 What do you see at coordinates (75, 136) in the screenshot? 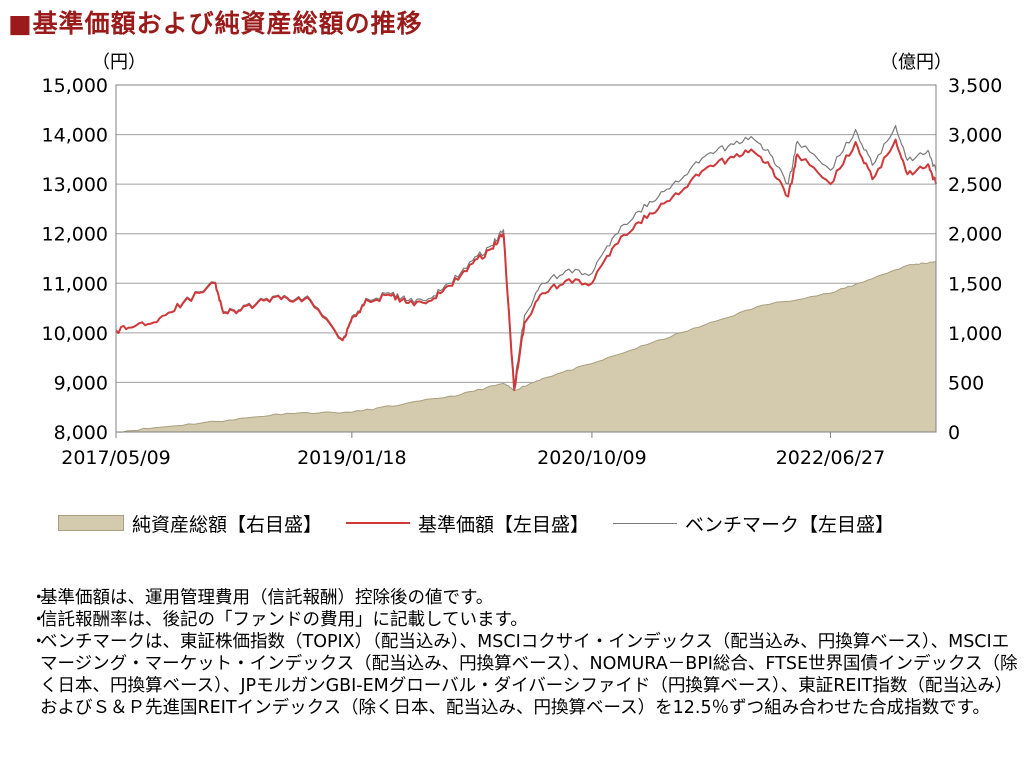
I see `y-left-tick-label: 14,000` at bounding box center [75, 136].